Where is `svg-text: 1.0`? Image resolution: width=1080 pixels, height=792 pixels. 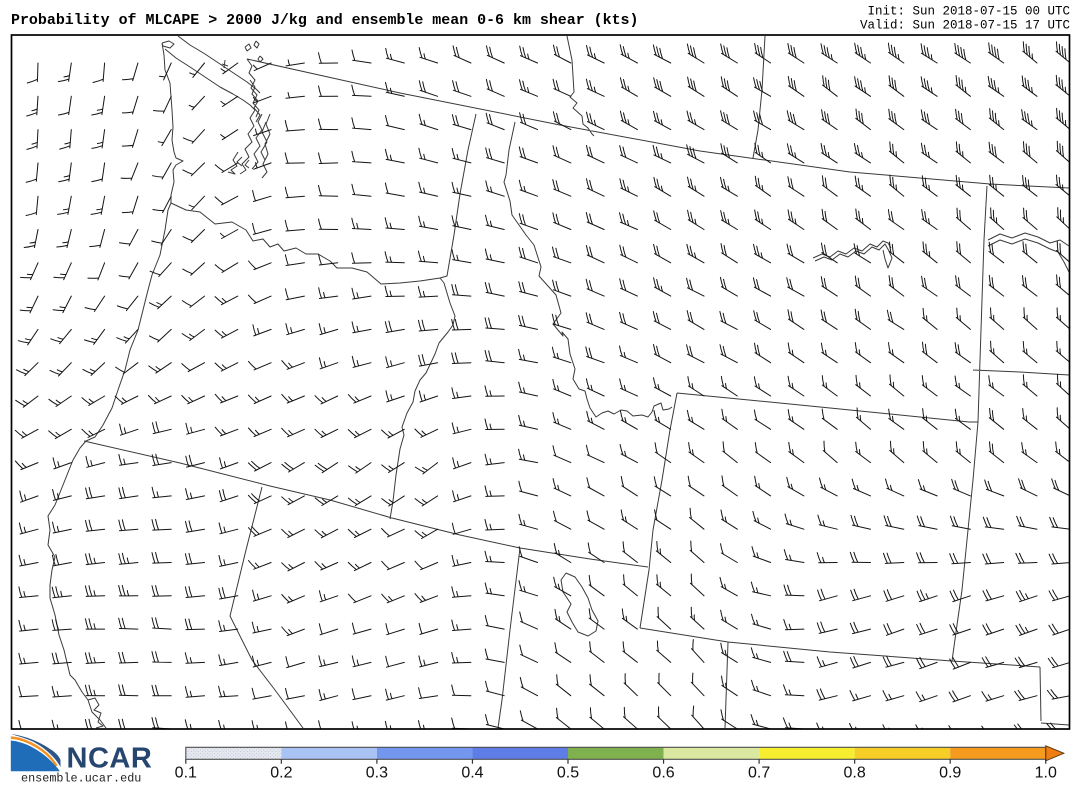 svg-text: 1.0 is located at coordinates (1046, 773).